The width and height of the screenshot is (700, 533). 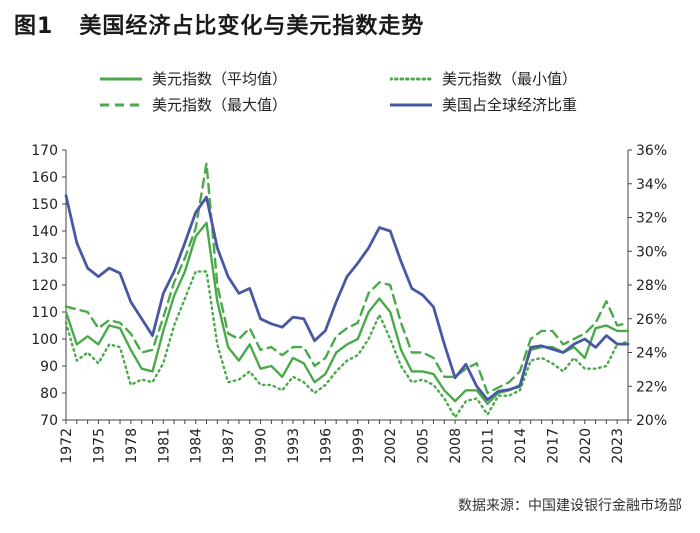 What do you see at coordinates (651, 185) in the screenshot?
I see `right-y-tick-label: 34%` at bounding box center [651, 185].